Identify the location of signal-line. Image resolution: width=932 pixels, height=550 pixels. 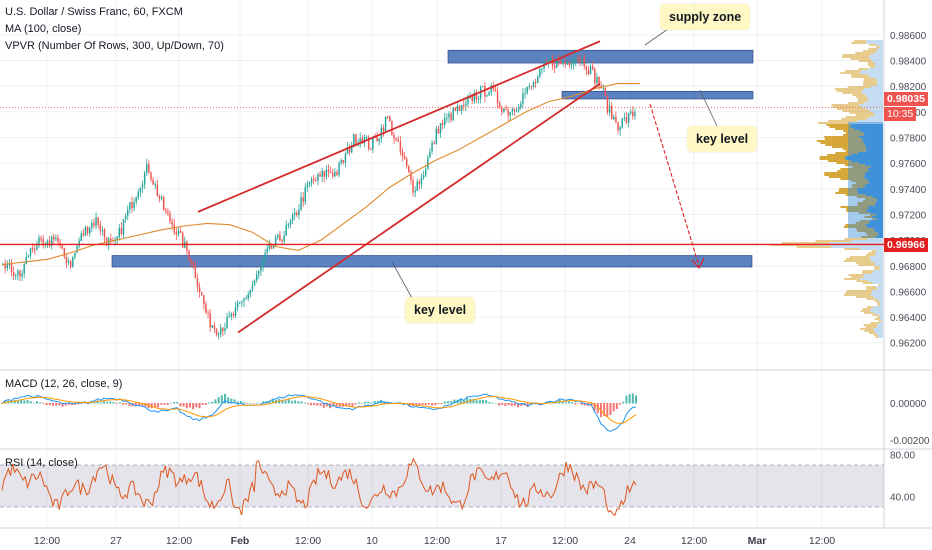
(319, 409).